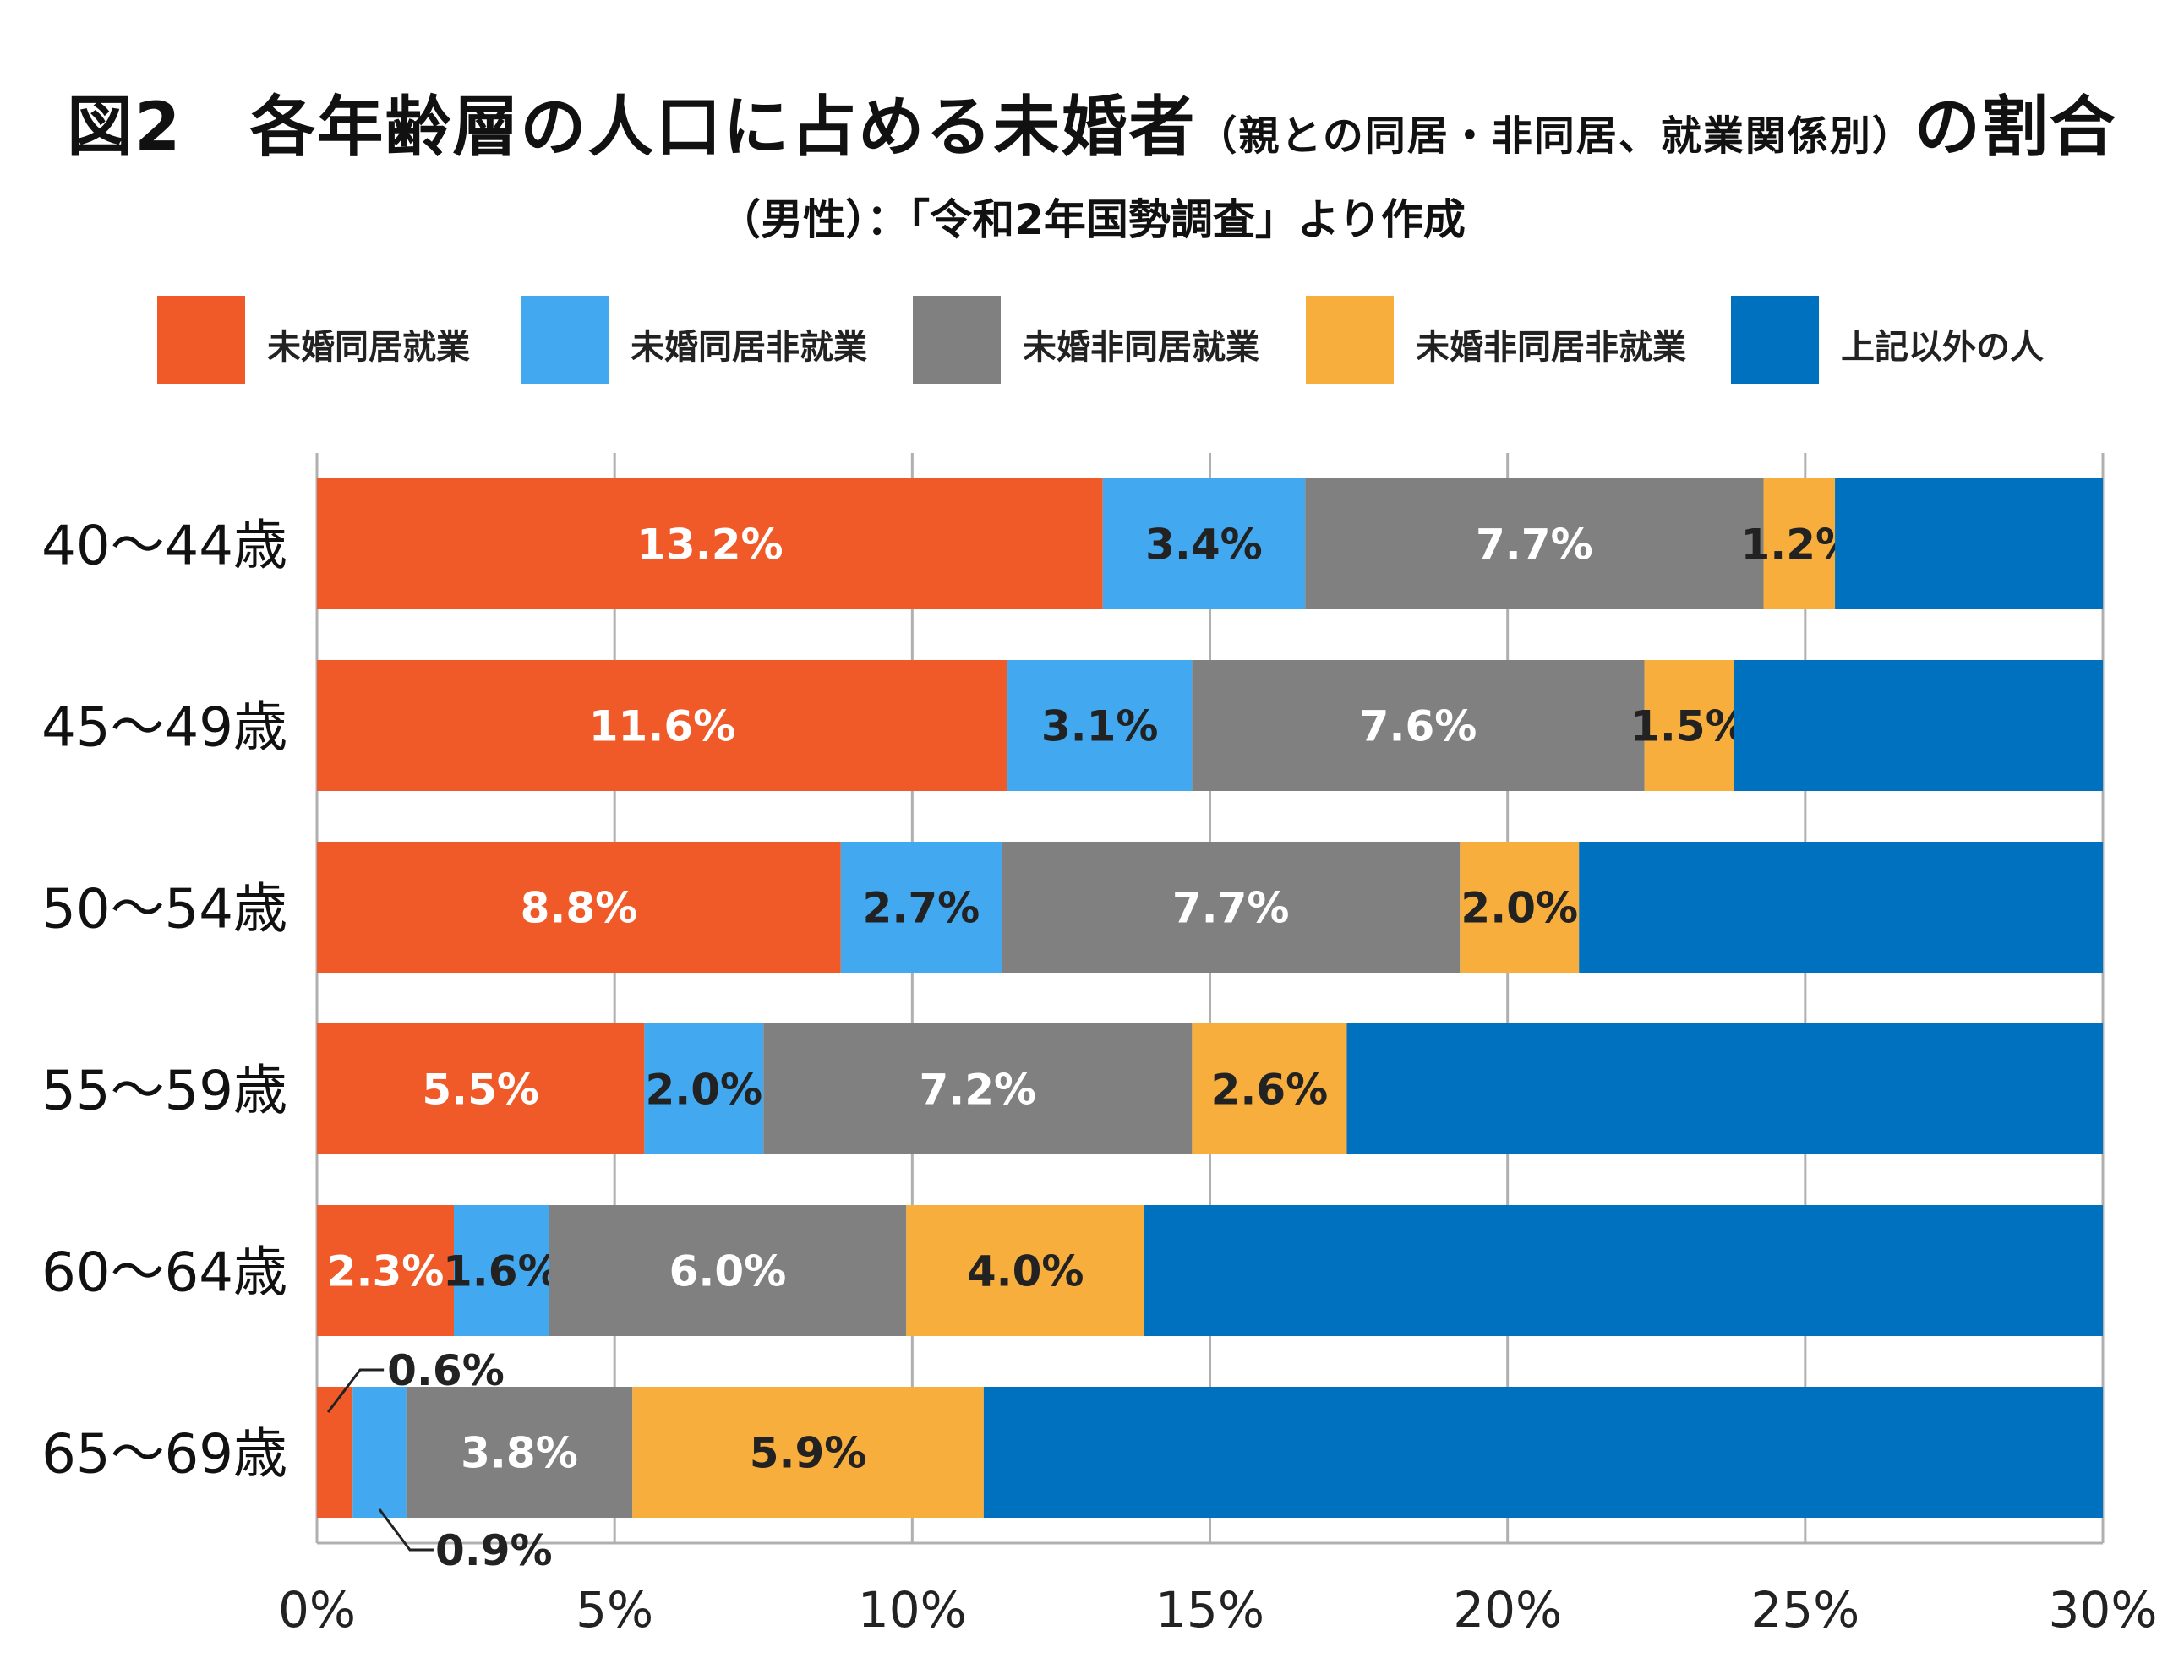 This screenshot has height=1680, width=2184. I want to click on x-tick-label: 0%, so click(317, 1610).